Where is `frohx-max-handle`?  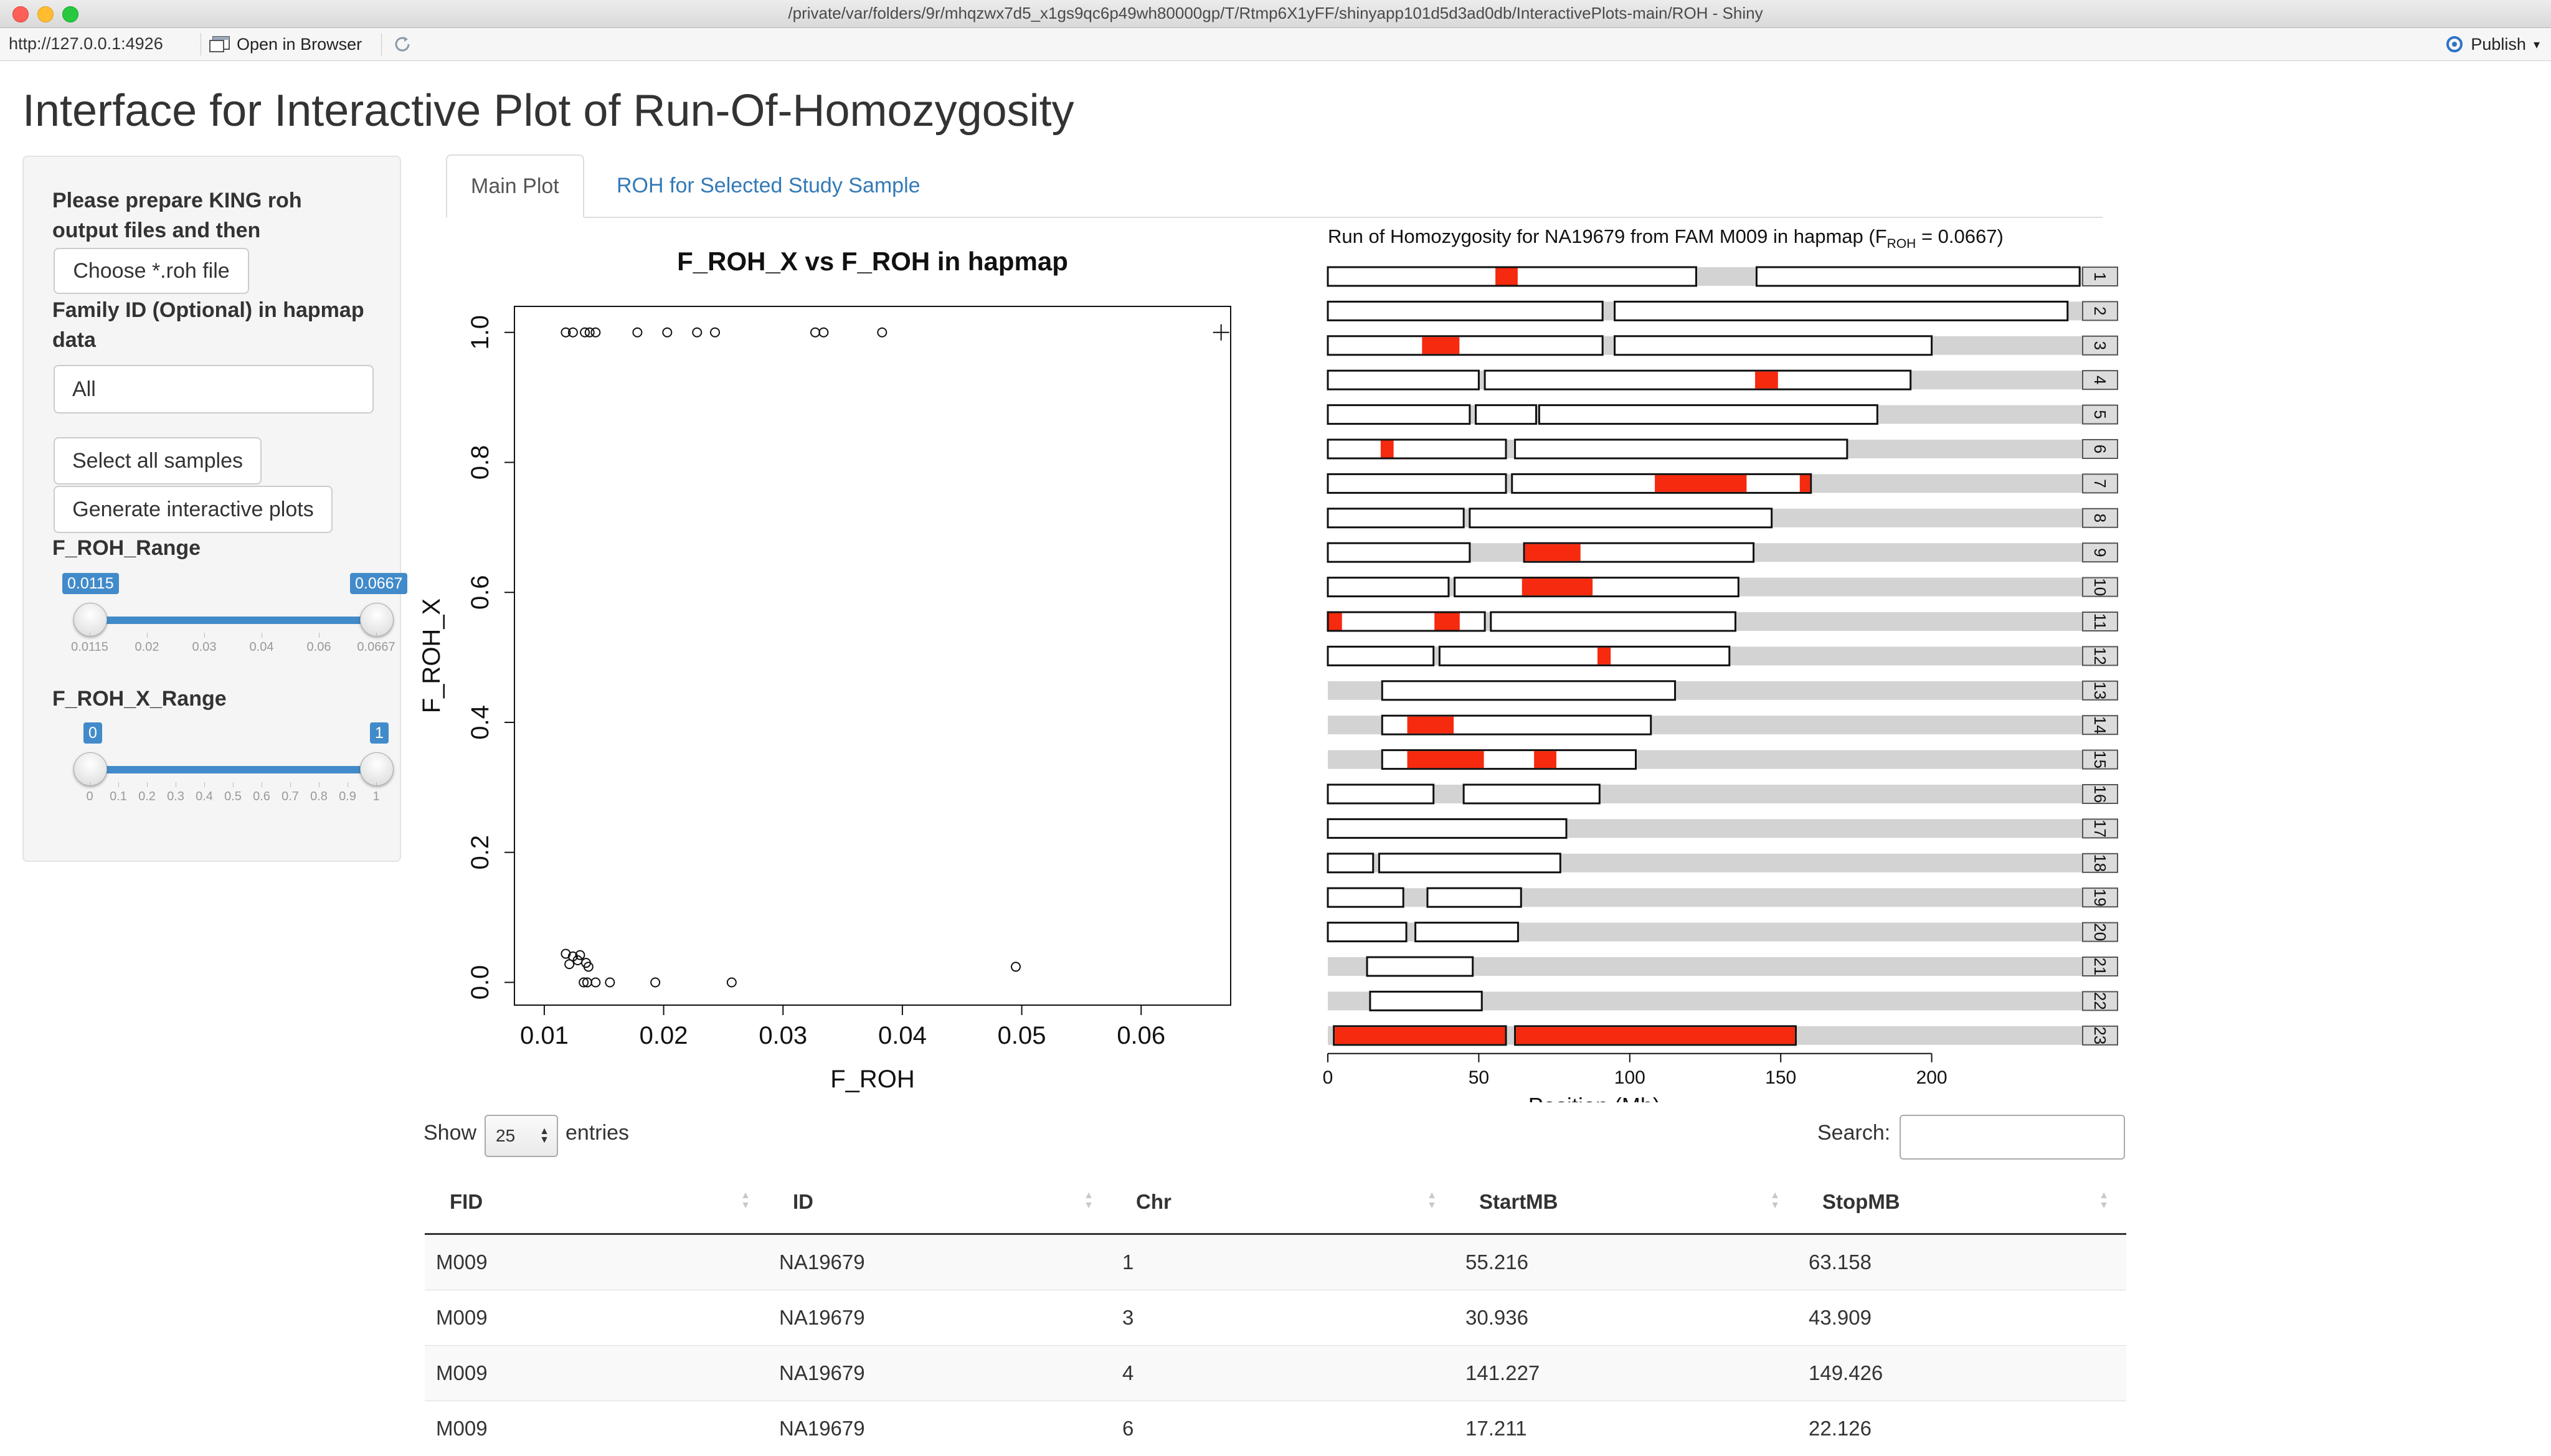
frohx-max-handle is located at coordinates (377, 769).